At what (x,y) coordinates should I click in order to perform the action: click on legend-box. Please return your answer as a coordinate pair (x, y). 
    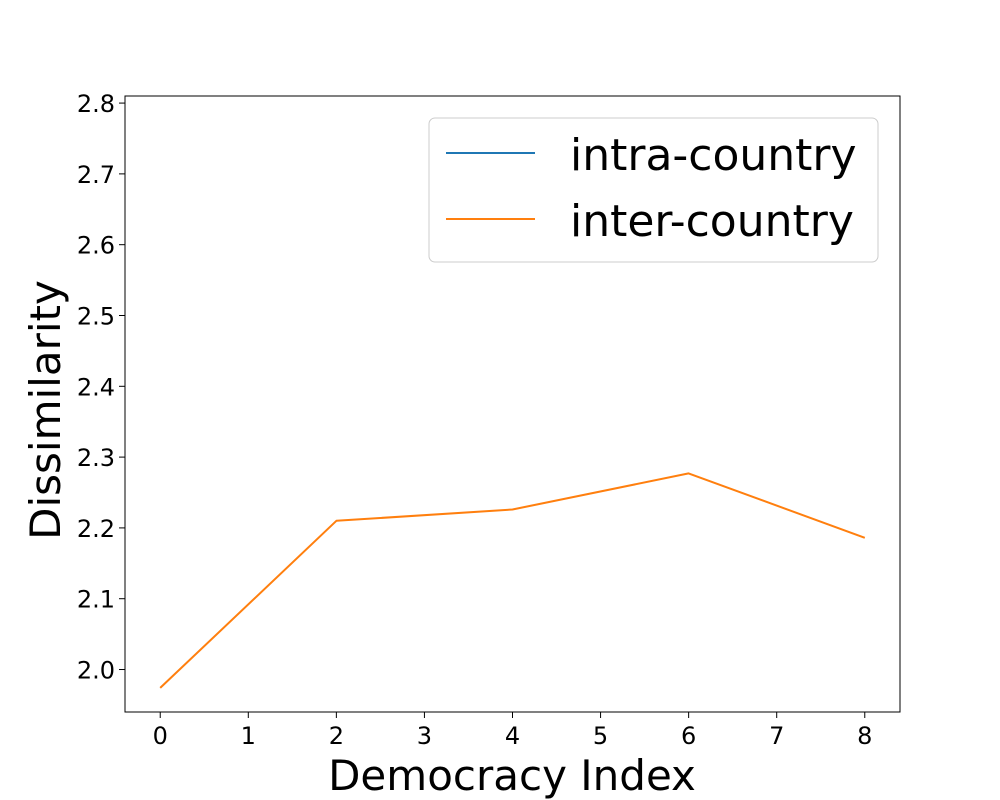
    Looking at the image, I should click on (653, 190).